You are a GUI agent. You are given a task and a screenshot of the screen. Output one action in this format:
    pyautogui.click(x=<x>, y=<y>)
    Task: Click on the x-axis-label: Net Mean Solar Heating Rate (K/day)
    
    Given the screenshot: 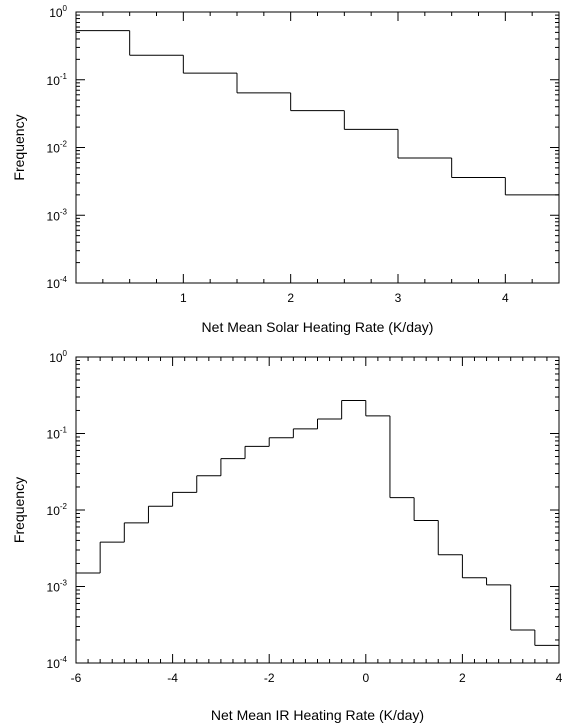 What is the action you would take?
    pyautogui.click(x=318, y=327)
    